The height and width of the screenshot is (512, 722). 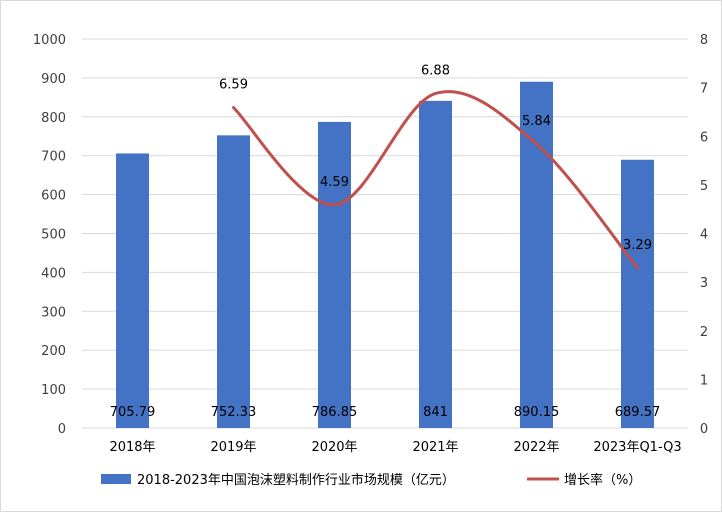 I want to click on bar-value-label: 786.85, so click(x=335, y=412).